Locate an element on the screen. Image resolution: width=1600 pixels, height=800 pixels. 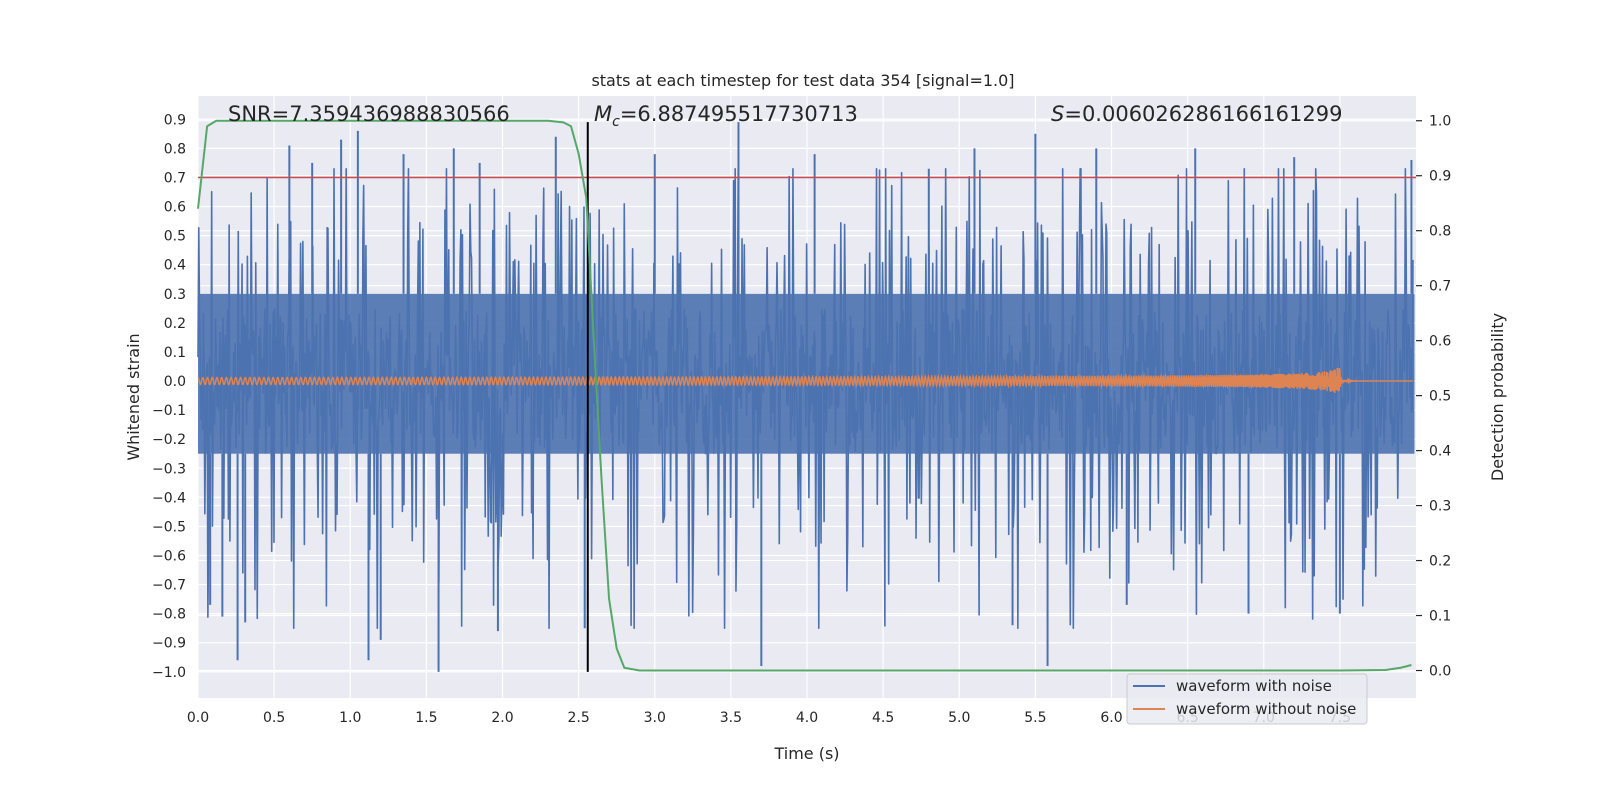
x-tick-label: 3.0 is located at coordinates (655, 718).